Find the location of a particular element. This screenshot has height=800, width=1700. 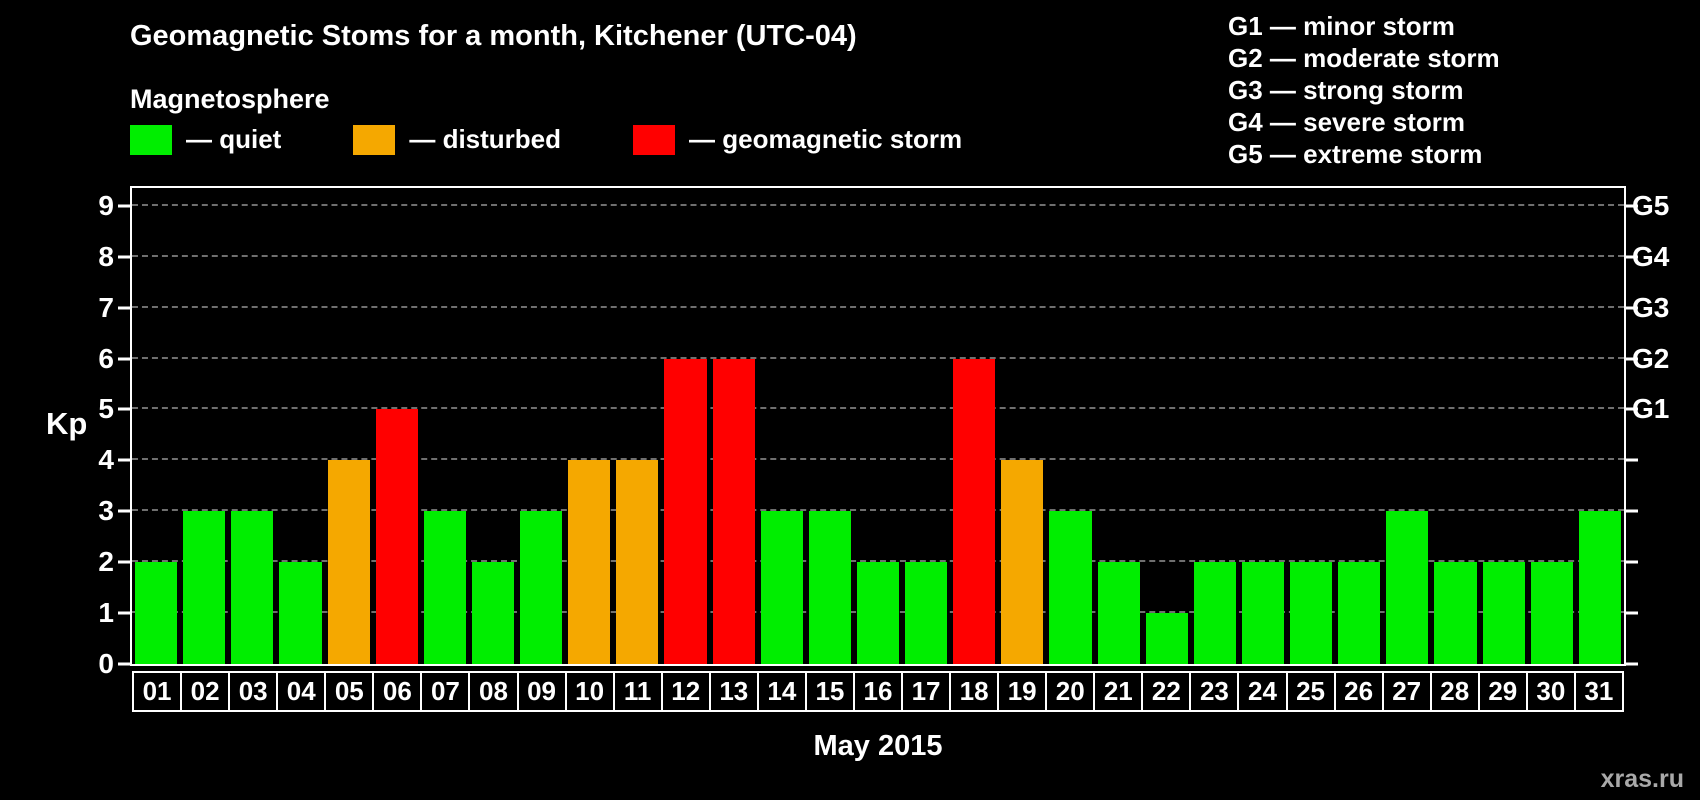

quiet-color-swatch is located at coordinates (151, 139).